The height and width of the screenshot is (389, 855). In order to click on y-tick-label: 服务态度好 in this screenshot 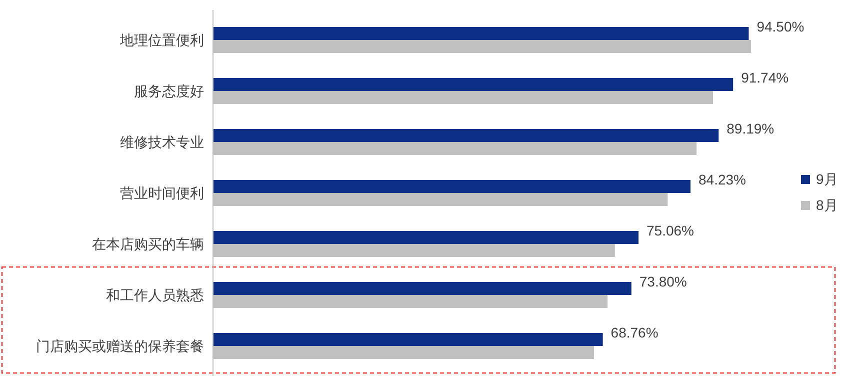, I will do `click(169, 91)`.